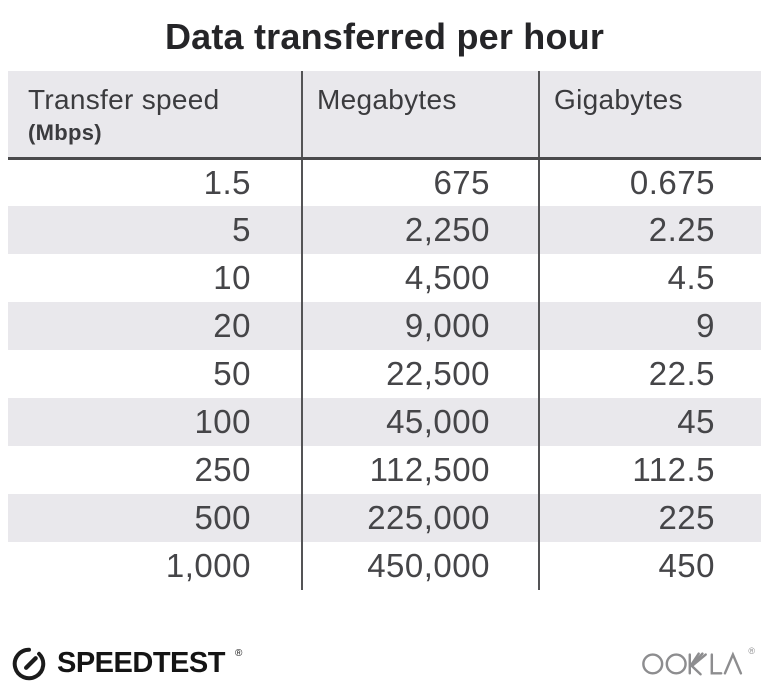 This screenshot has width=769, height=698. What do you see at coordinates (420, 518) in the screenshot?
I see `table-cell: 225,000` at bounding box center [420, 518].